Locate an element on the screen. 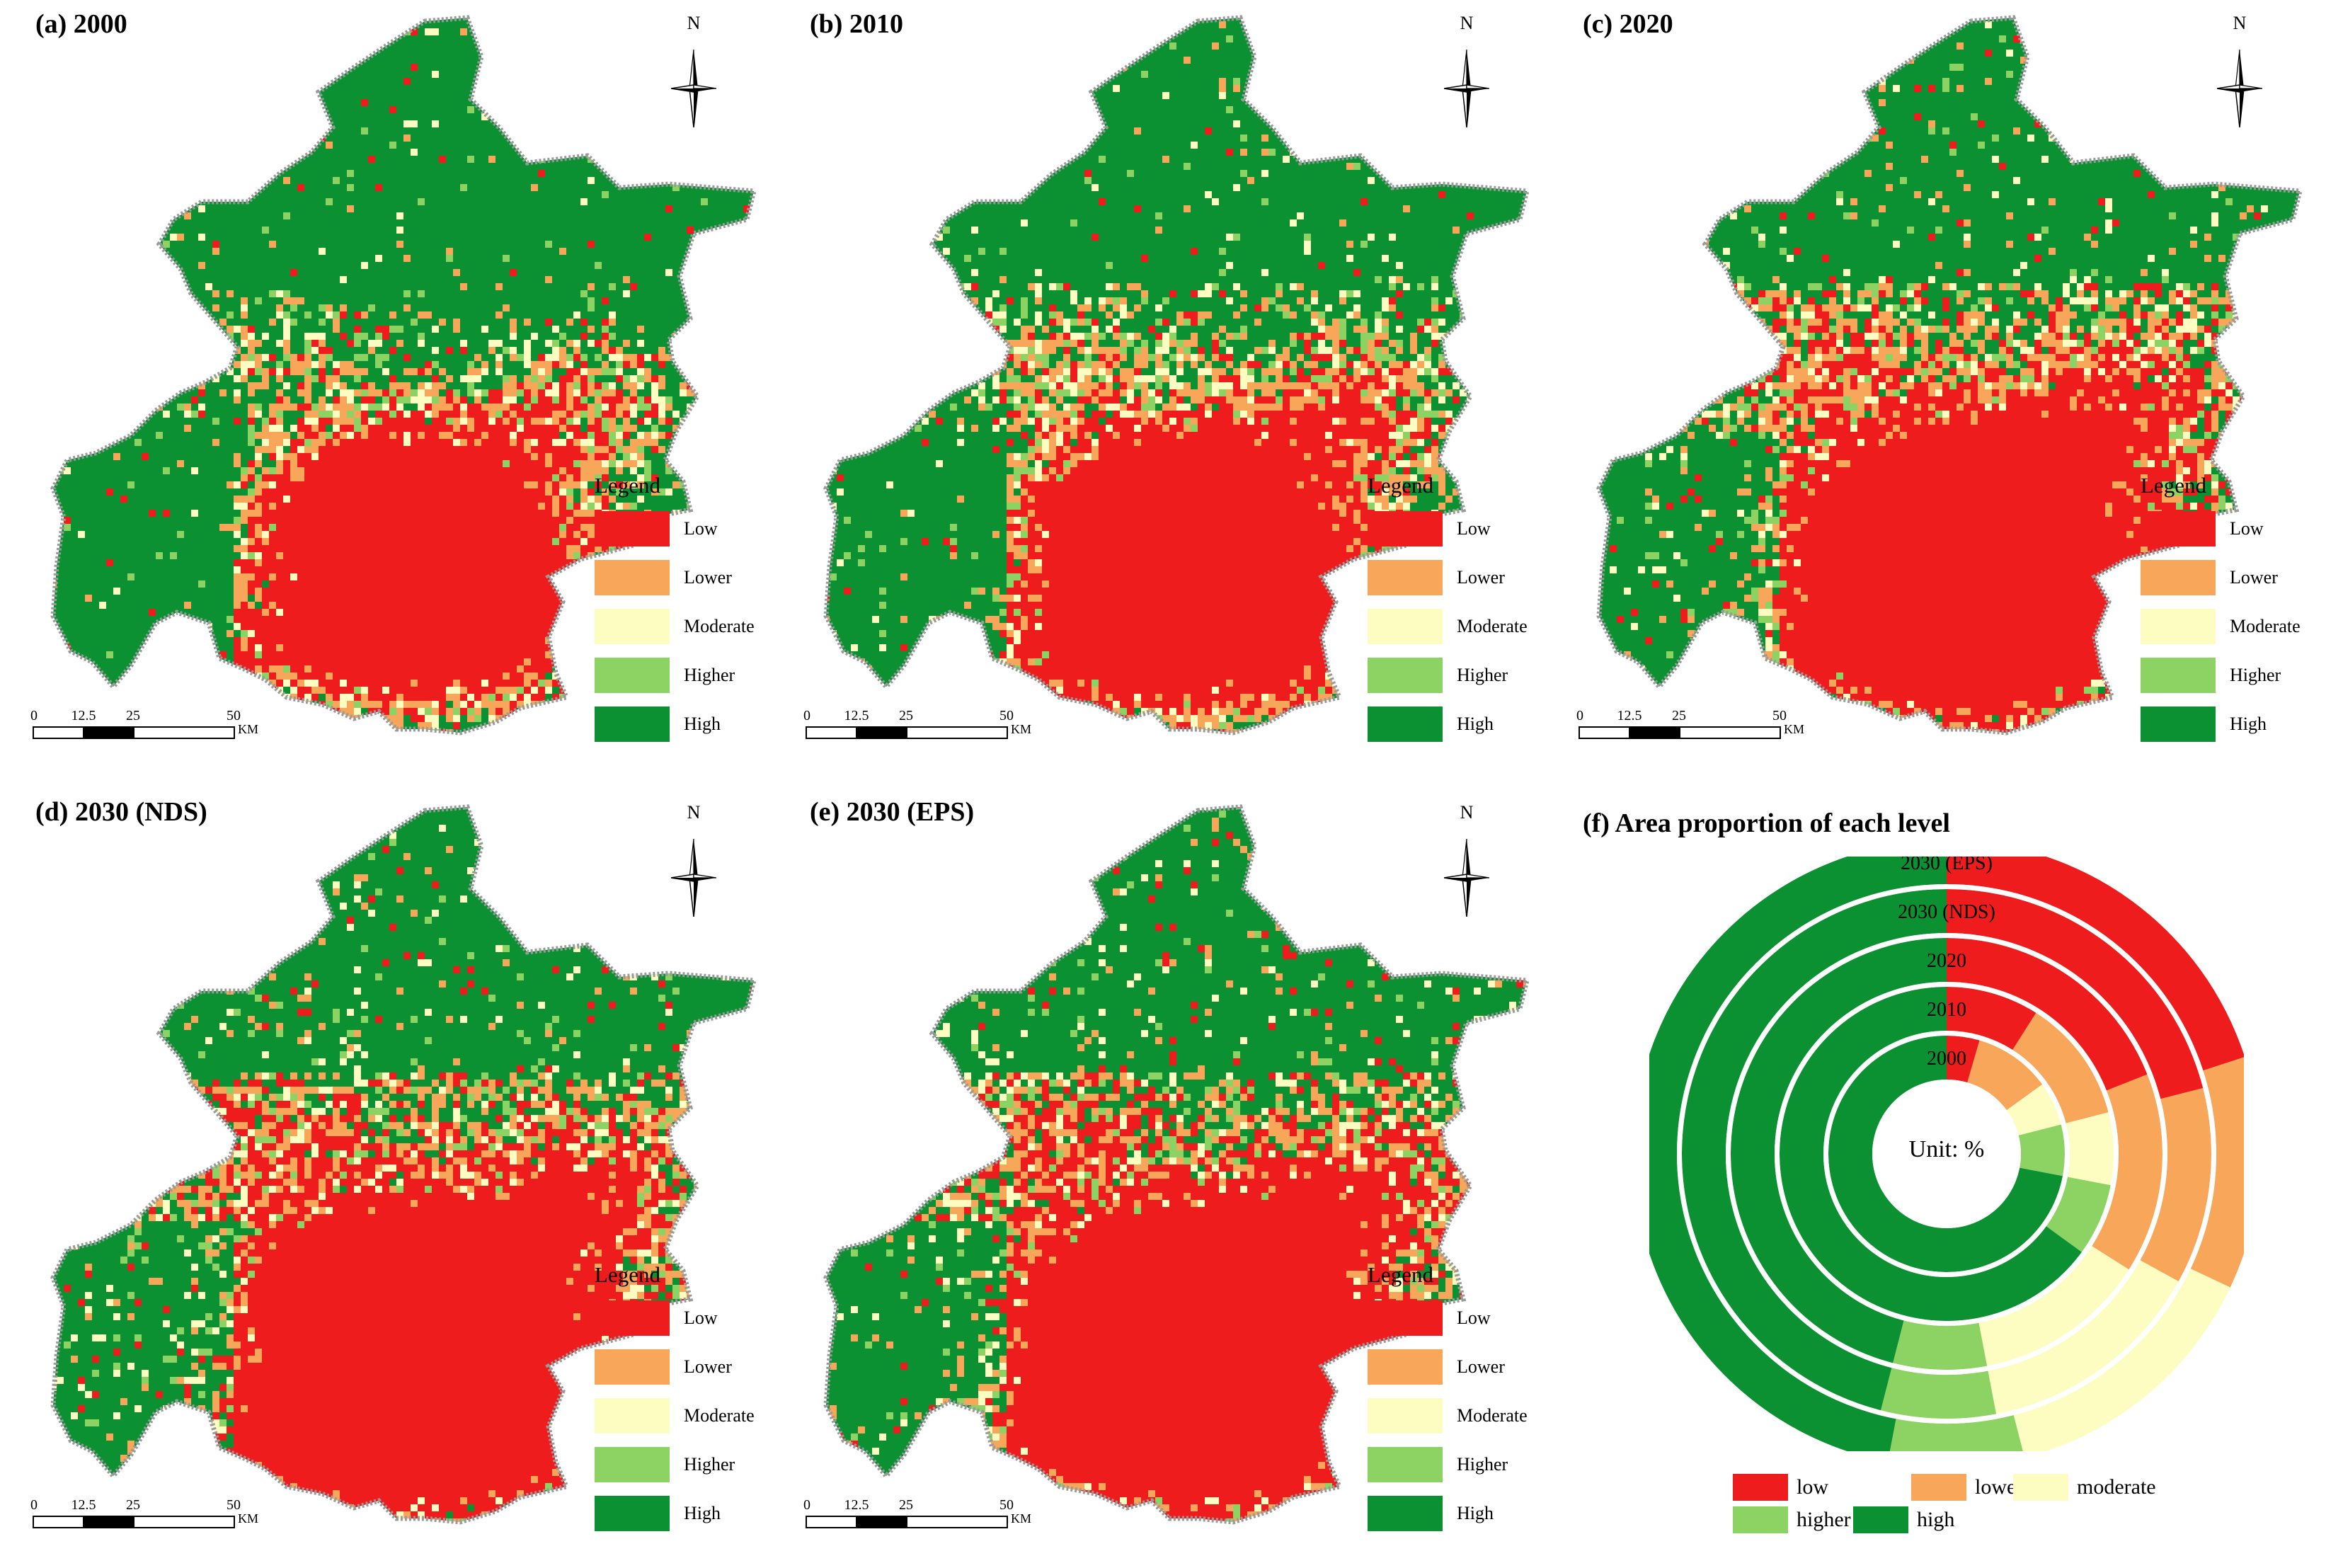 The width and height of the screenshot is (2326, 1568). ring-label: 2020 is located at coordinates (1946, 961).